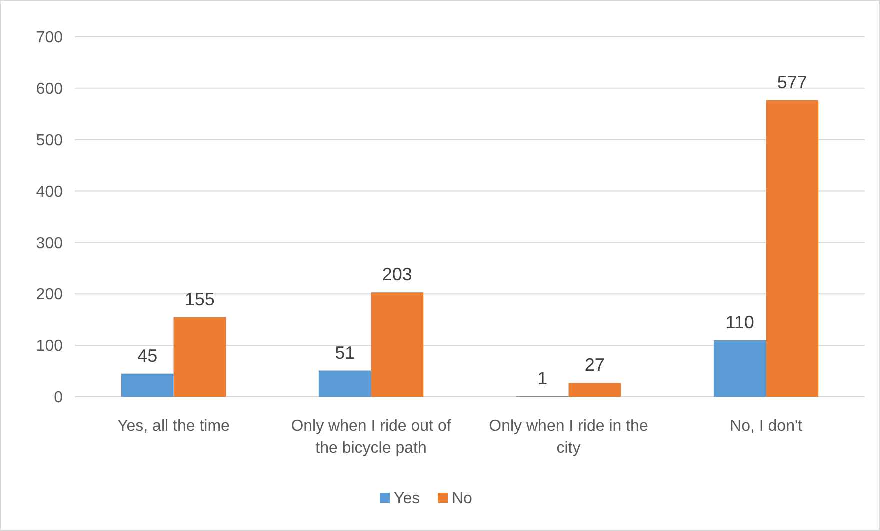 Image resolution: width=880 pixels, height=531 pixels. What do you see at coordinates (50, 243) in the screenshot?
I see `y-tick-label: 300` at bounding box center [50, 243].